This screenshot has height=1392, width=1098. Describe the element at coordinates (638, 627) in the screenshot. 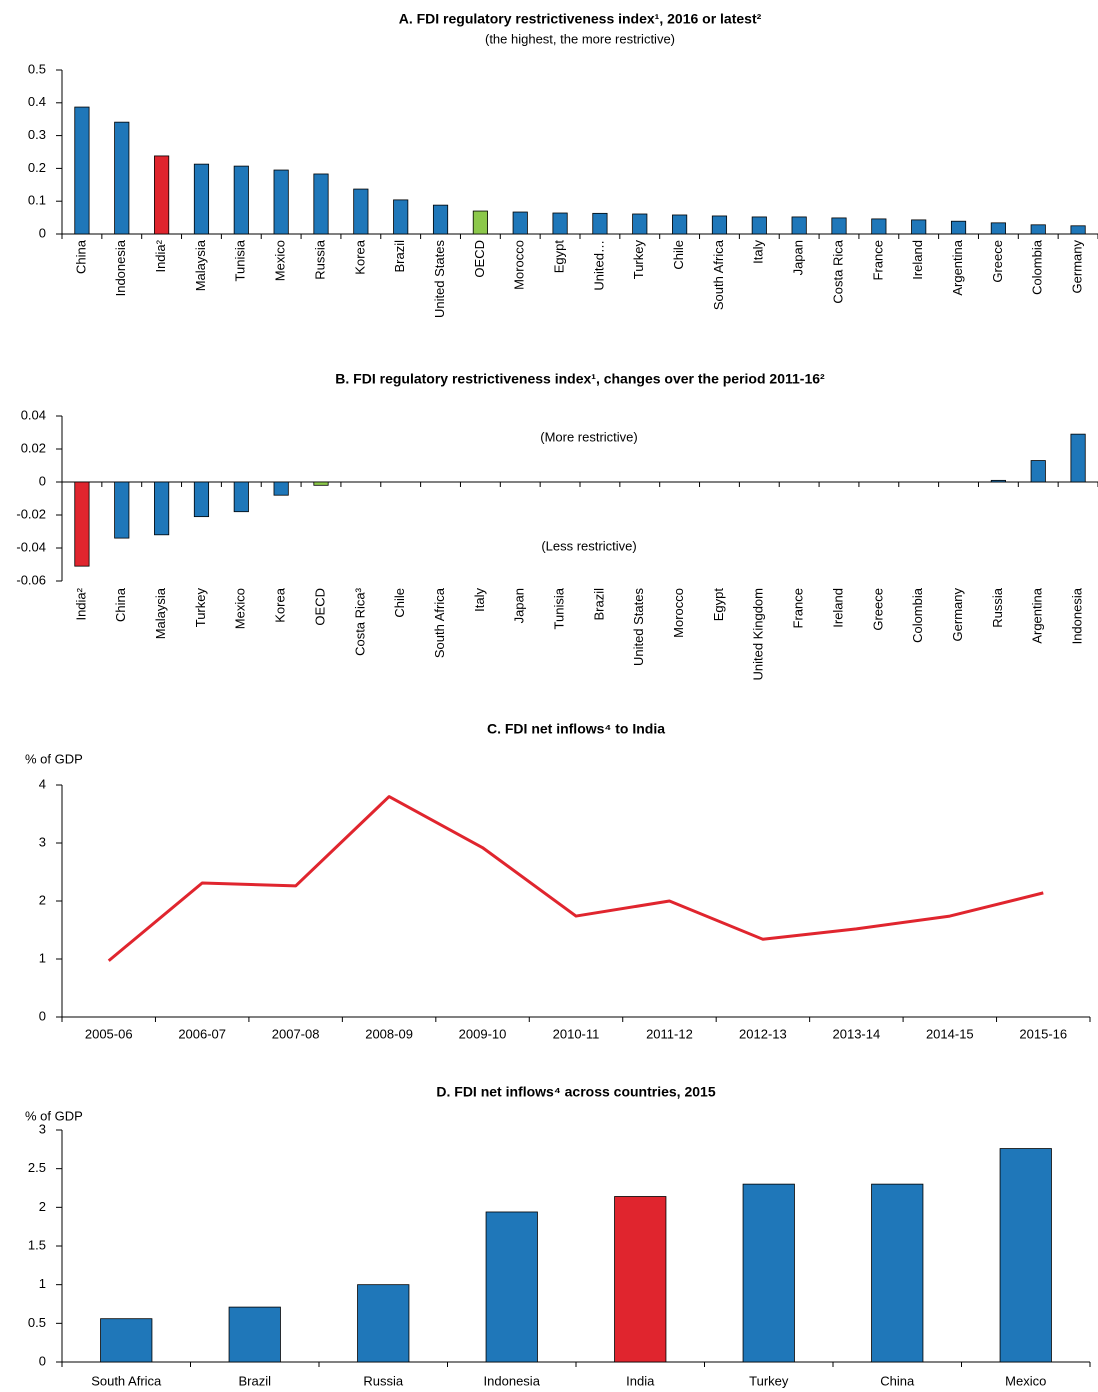

I see `x-tick-label: United States` at that location.